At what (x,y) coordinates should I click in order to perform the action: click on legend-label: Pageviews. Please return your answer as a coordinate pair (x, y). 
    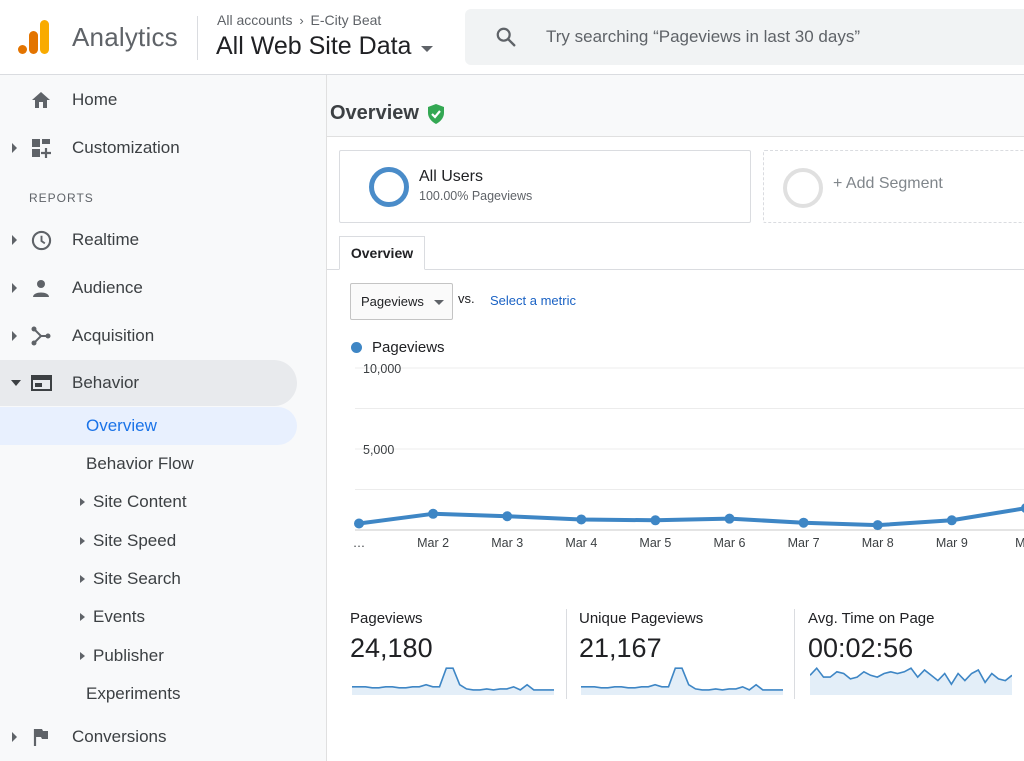
    Looking at the image, I should click on (408, 347).